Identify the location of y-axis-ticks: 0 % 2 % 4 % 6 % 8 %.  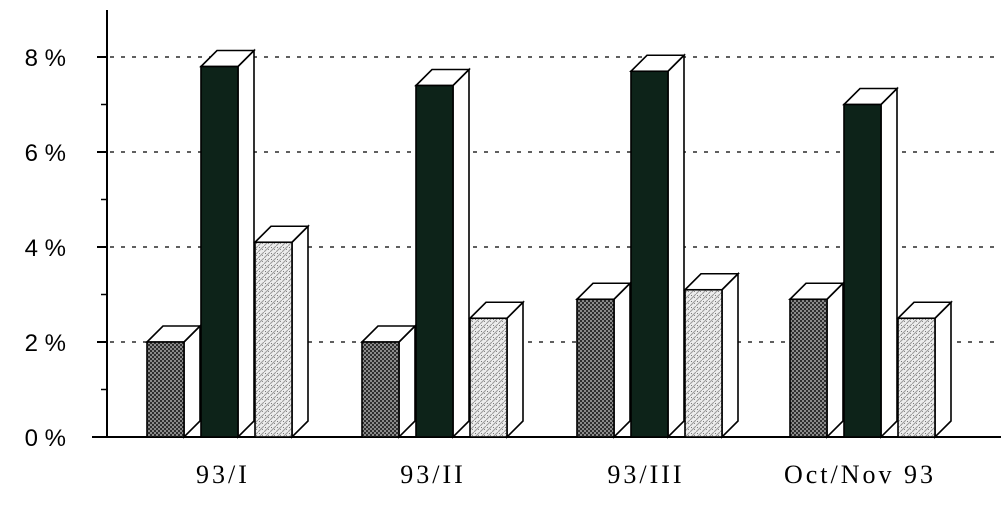
(66, 248).